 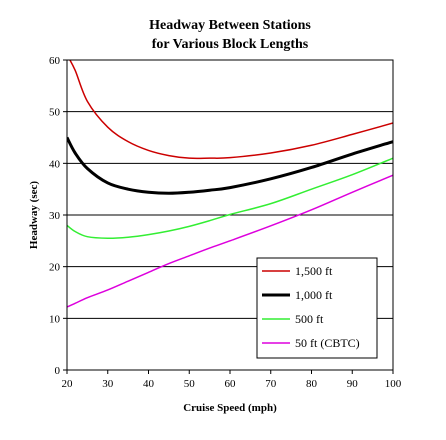 I want to click on x-tick-label: 60, so click(x=231, y=384).